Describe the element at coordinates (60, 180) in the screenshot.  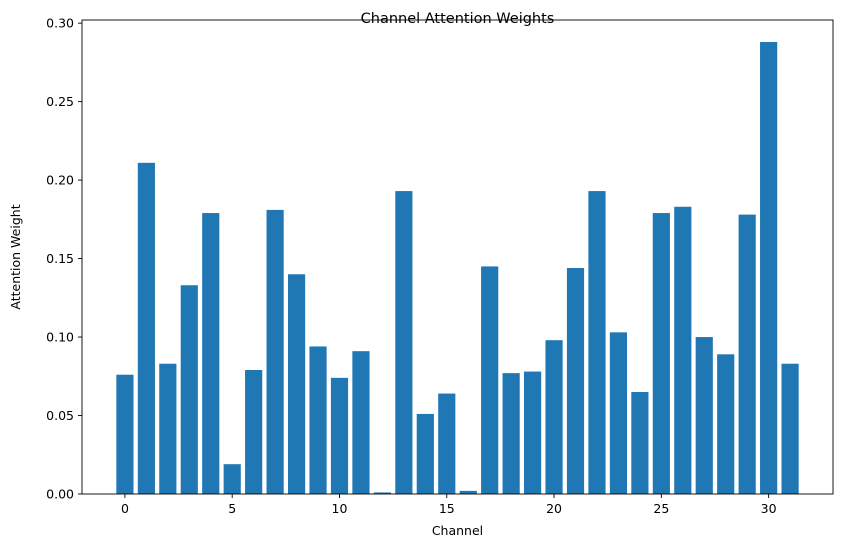
I see `y-tick-label: 0.20` at that location.